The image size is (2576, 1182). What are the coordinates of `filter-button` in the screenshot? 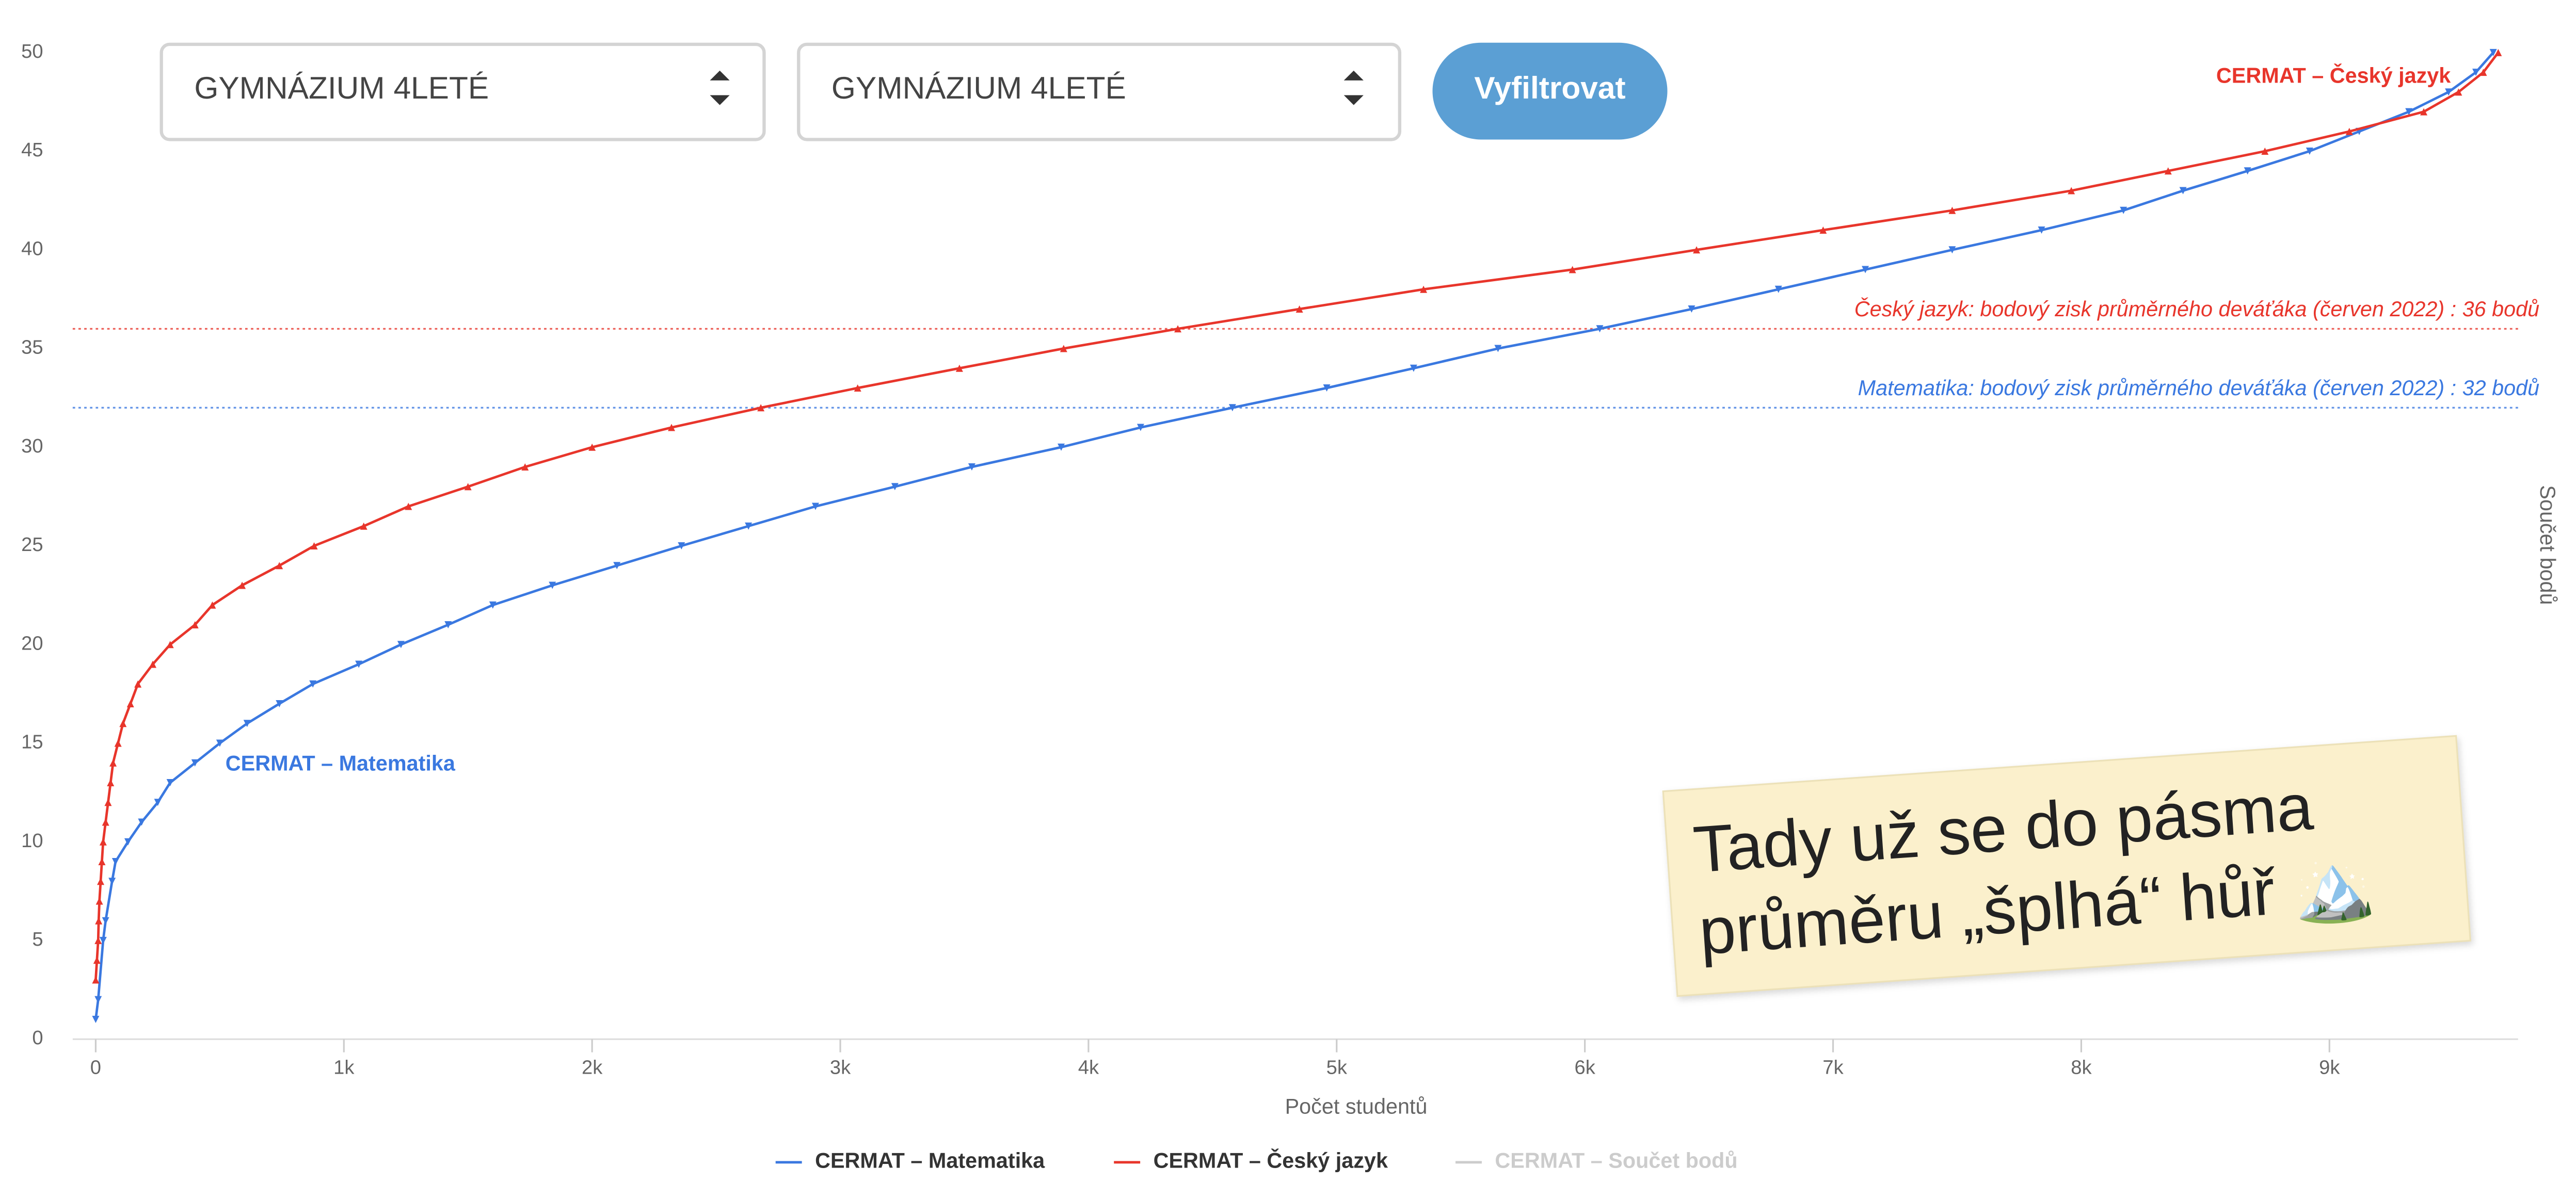 It's located at (1550, 91).